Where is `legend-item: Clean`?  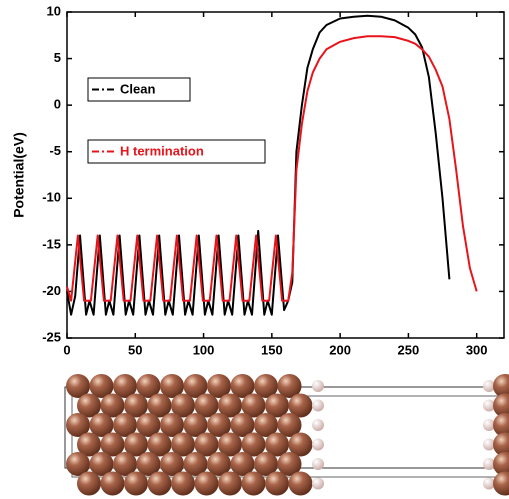 legend-item: Clean is located at coordinates (139, 89).